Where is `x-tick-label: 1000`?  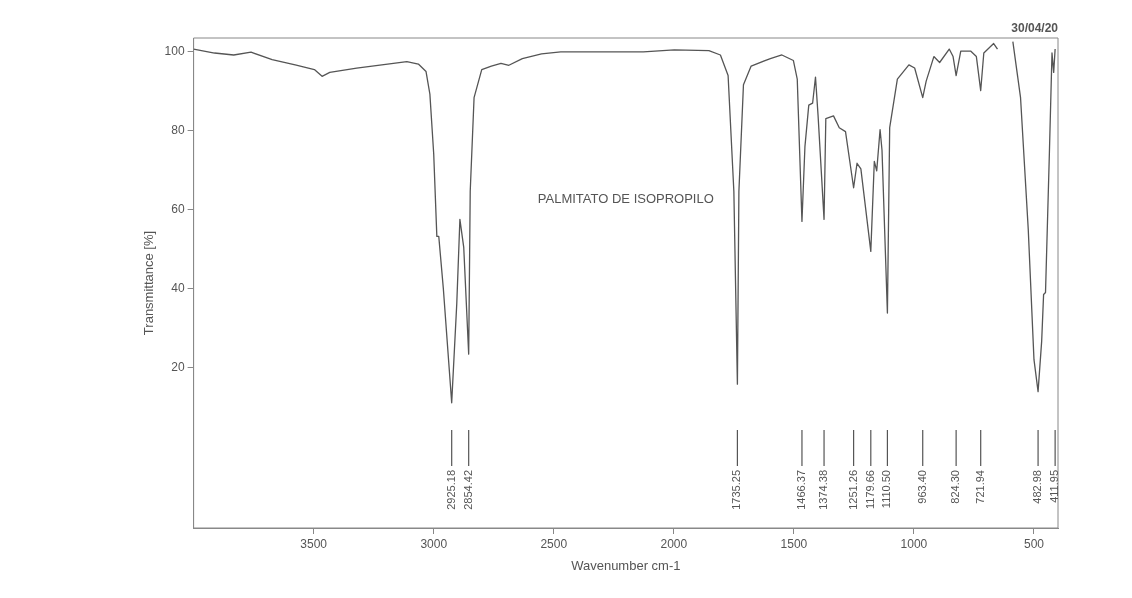
x-tick-label: 1000 is located at coordinates (914, 543).